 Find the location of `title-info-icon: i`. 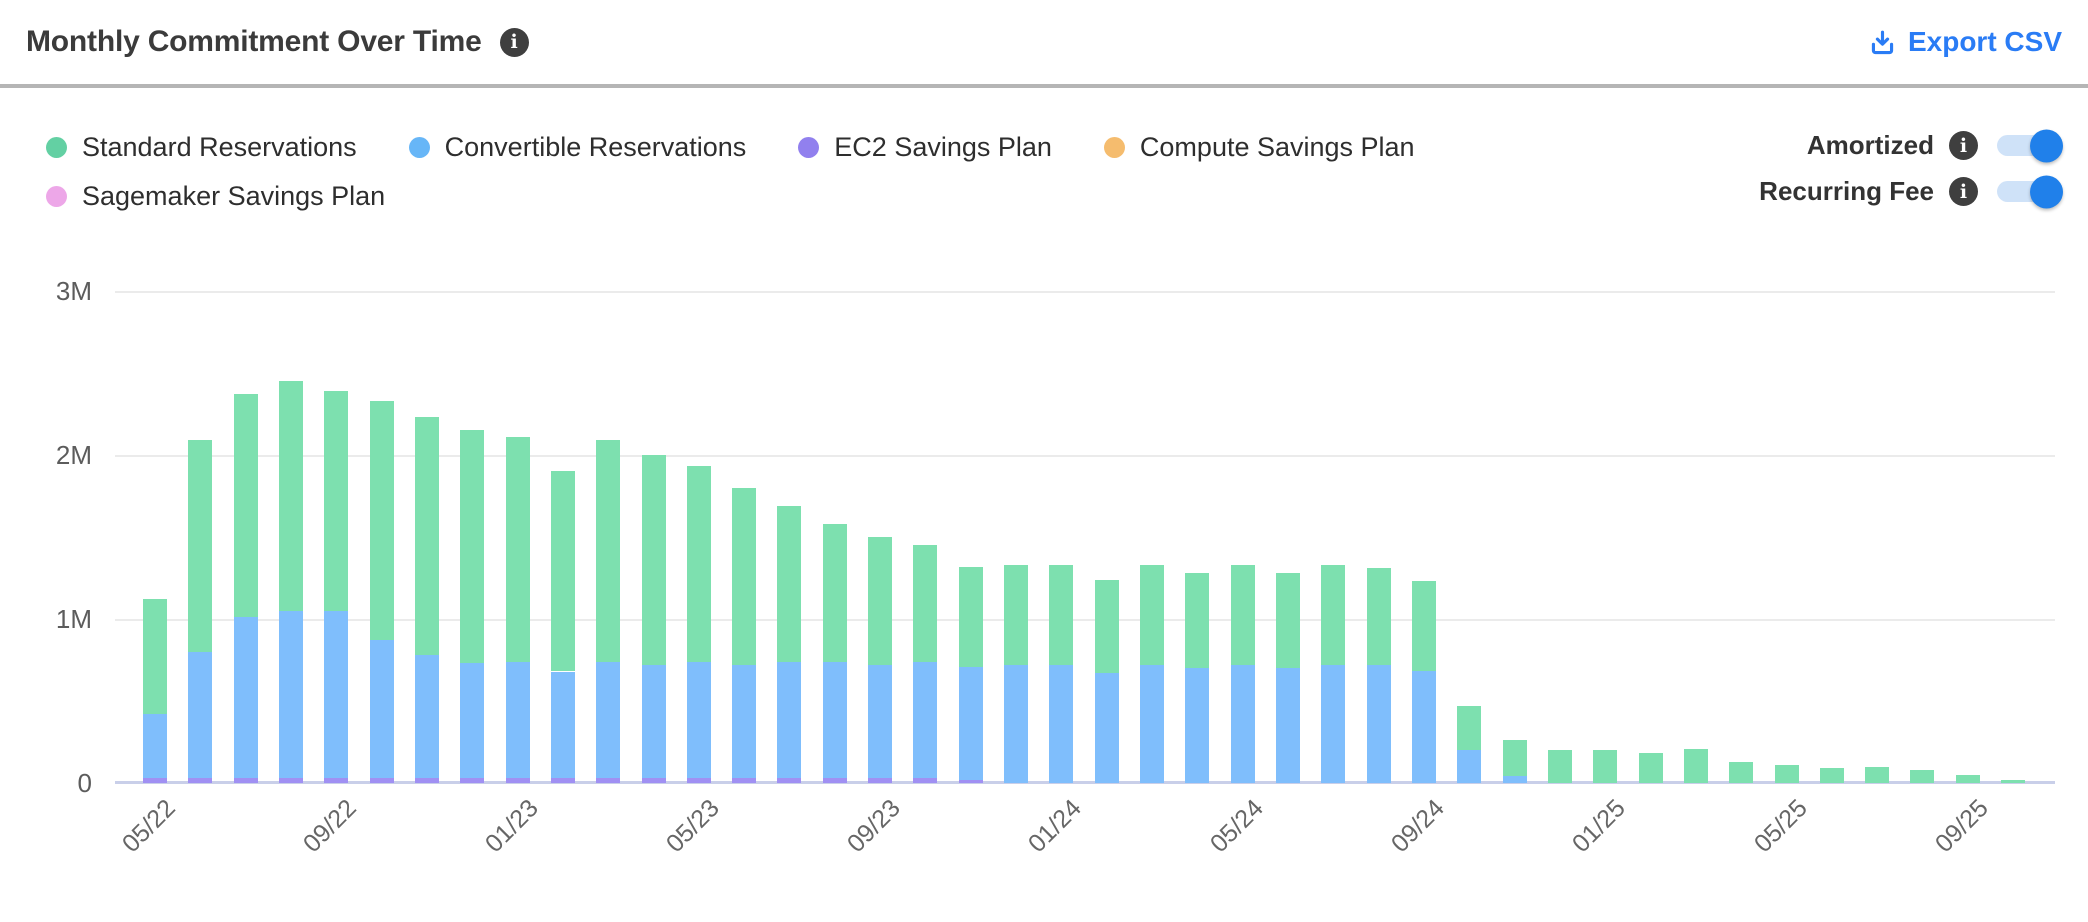

title-info-icon: i is located at coordinates (514, 42).